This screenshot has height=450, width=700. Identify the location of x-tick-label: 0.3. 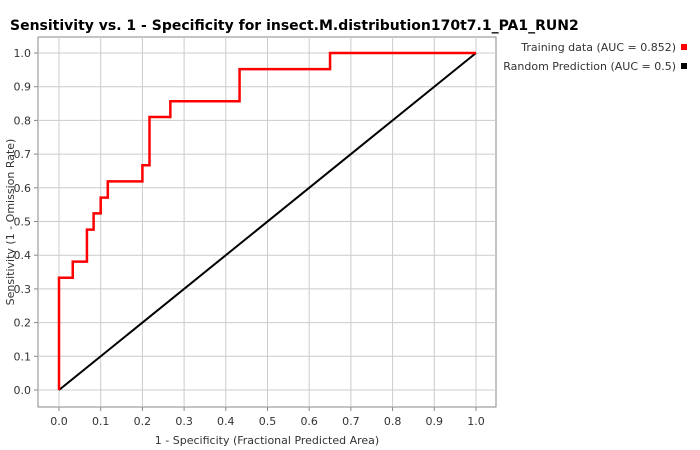
(184, 421).